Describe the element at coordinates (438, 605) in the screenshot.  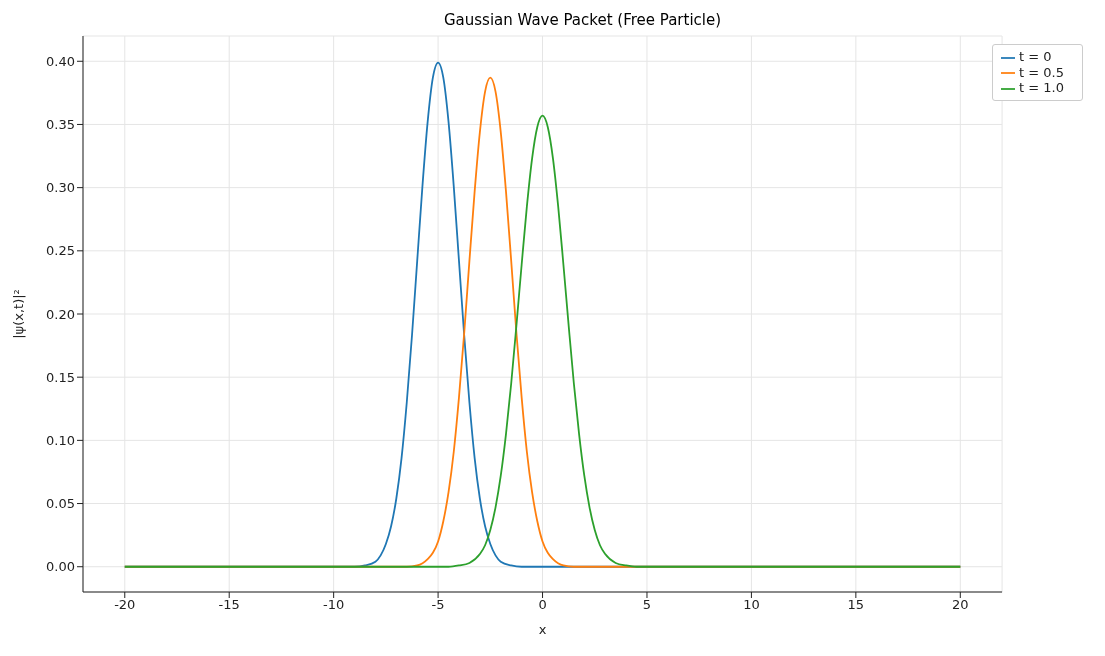
I see `x-tick-label: -5` at that location.